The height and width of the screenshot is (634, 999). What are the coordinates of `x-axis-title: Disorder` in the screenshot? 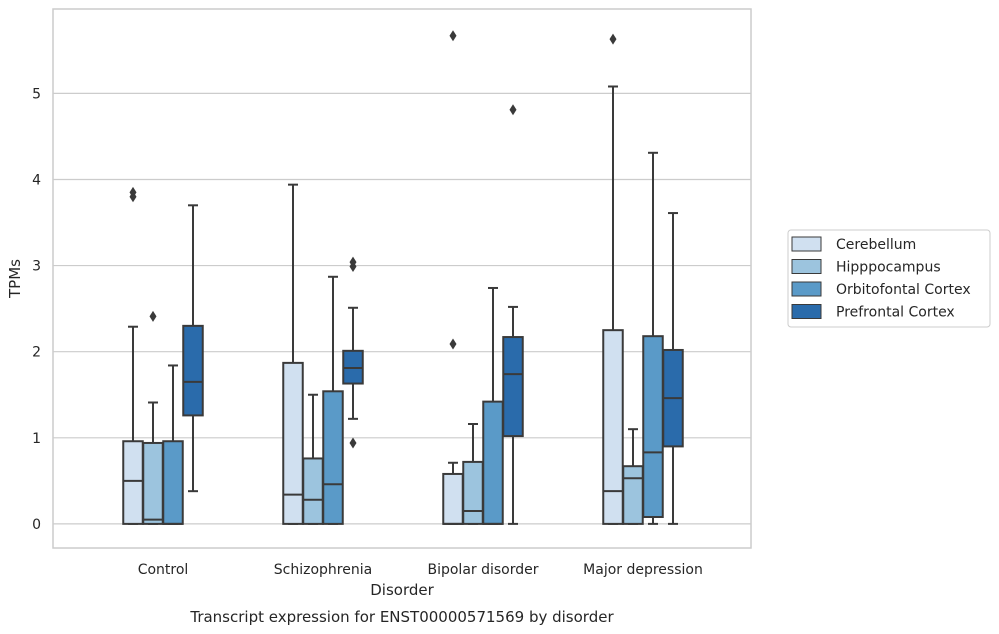 It's located at (402, 590).